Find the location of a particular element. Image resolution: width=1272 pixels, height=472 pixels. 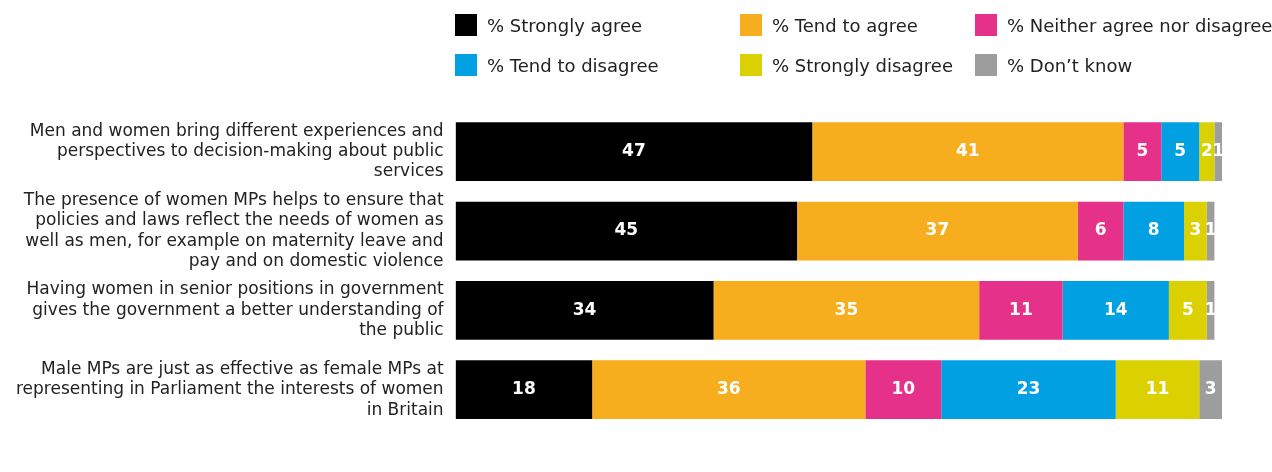

y-tick-label: Having women in senior positions in government gives the government a better understanding of the public is located at coordinates (235, 309).